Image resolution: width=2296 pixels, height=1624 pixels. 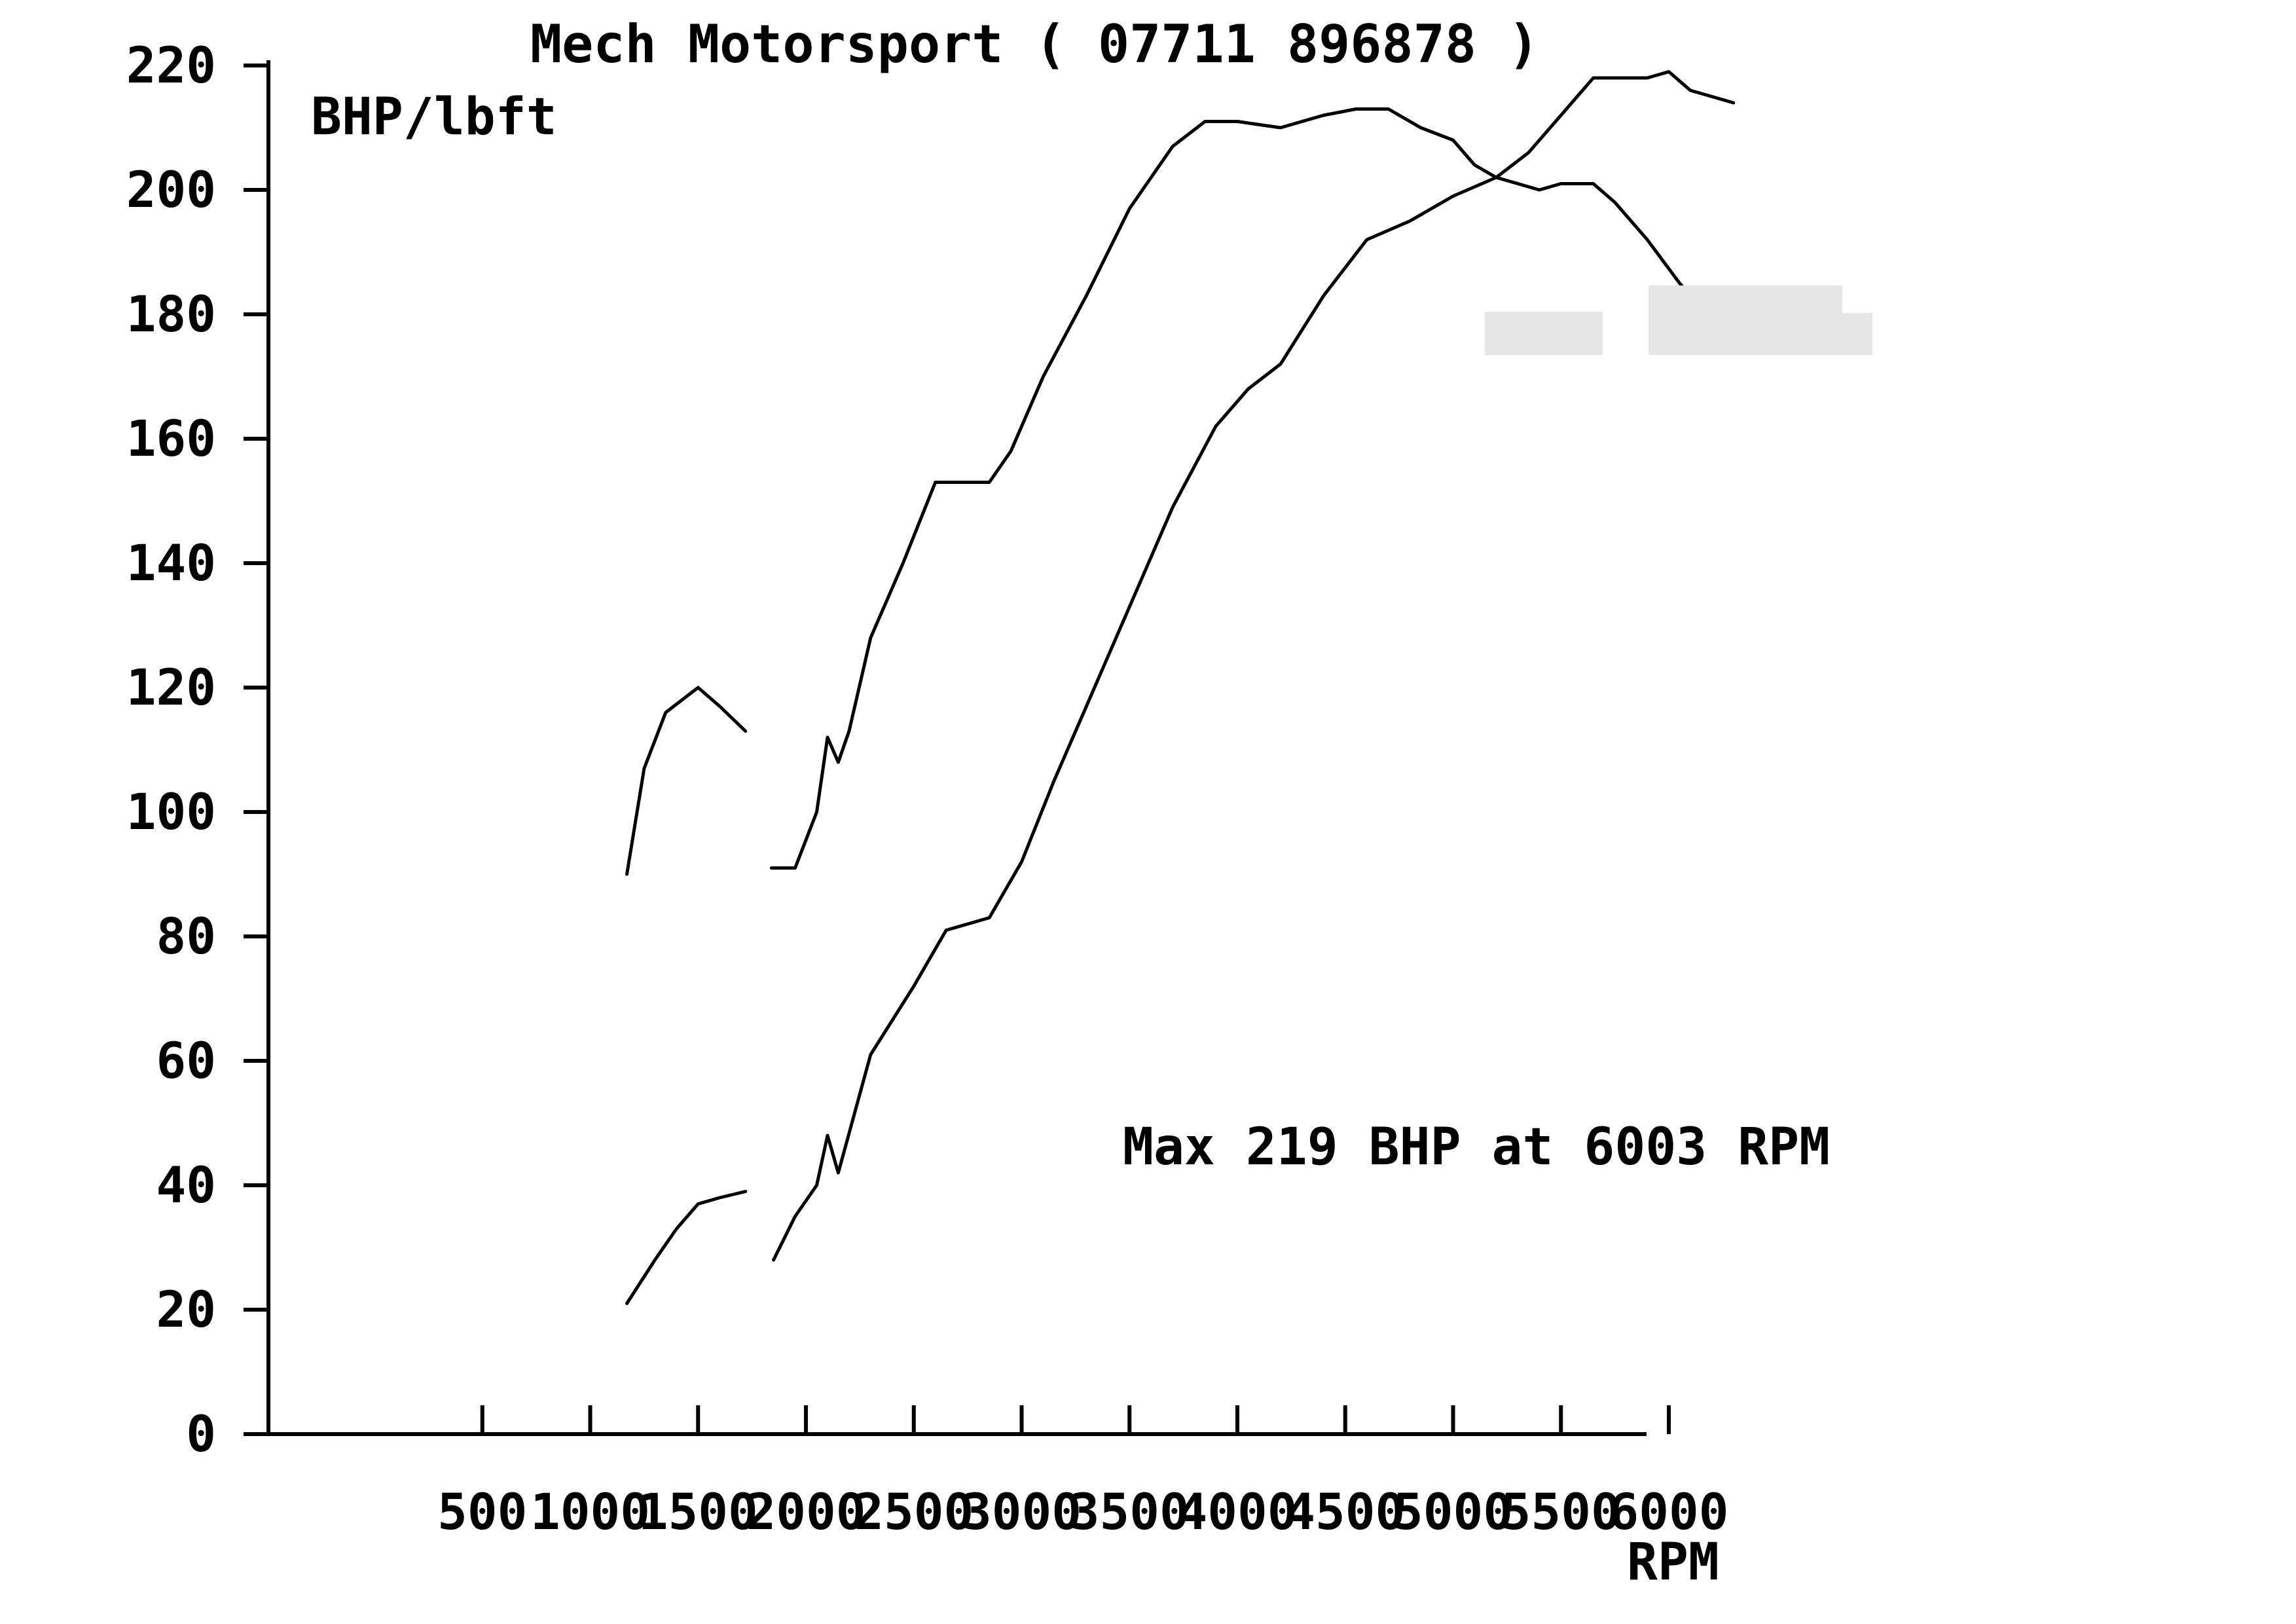 I want to click on y-tick-label: 60, so click(x=186, y=1060).